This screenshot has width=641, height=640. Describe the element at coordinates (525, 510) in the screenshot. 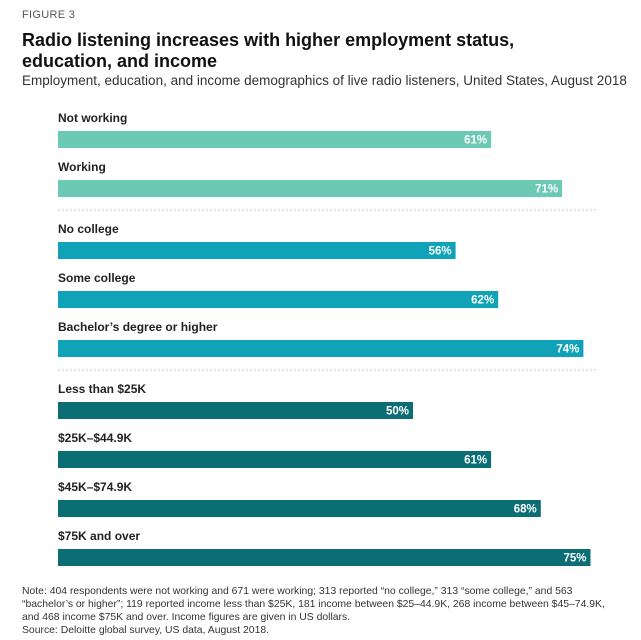

I see `value-label: 68%` at that location.